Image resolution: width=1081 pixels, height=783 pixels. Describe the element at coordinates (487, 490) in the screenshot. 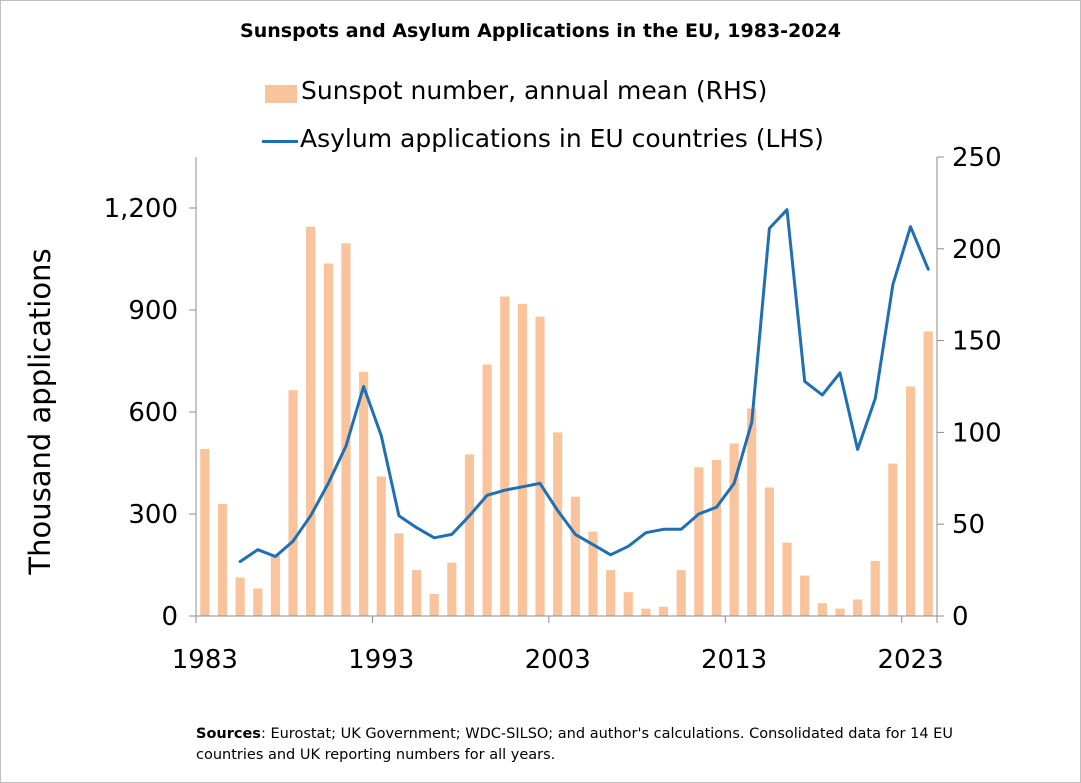

I see `sunspot-bar-1999` at that location.